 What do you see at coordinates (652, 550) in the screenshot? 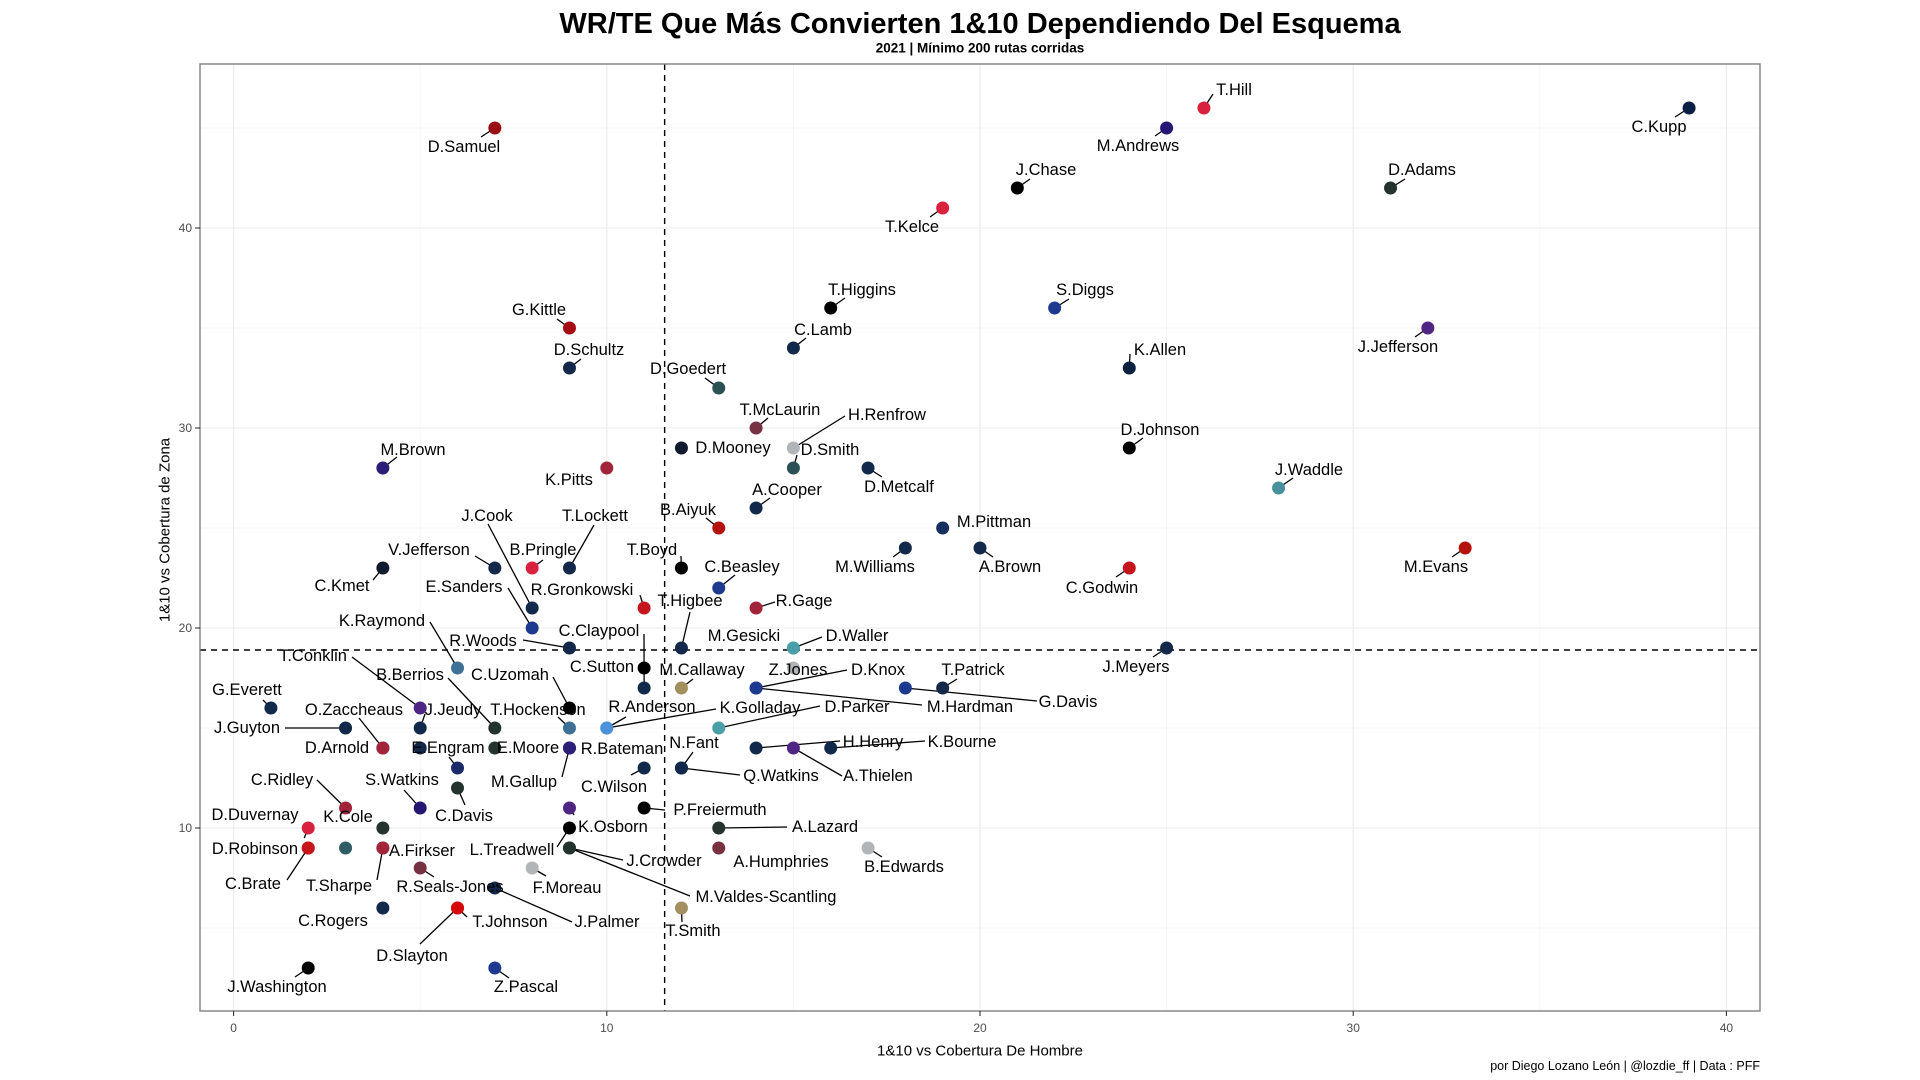
I see `point-label: T.Boyd` at bounding box center [652, 550].